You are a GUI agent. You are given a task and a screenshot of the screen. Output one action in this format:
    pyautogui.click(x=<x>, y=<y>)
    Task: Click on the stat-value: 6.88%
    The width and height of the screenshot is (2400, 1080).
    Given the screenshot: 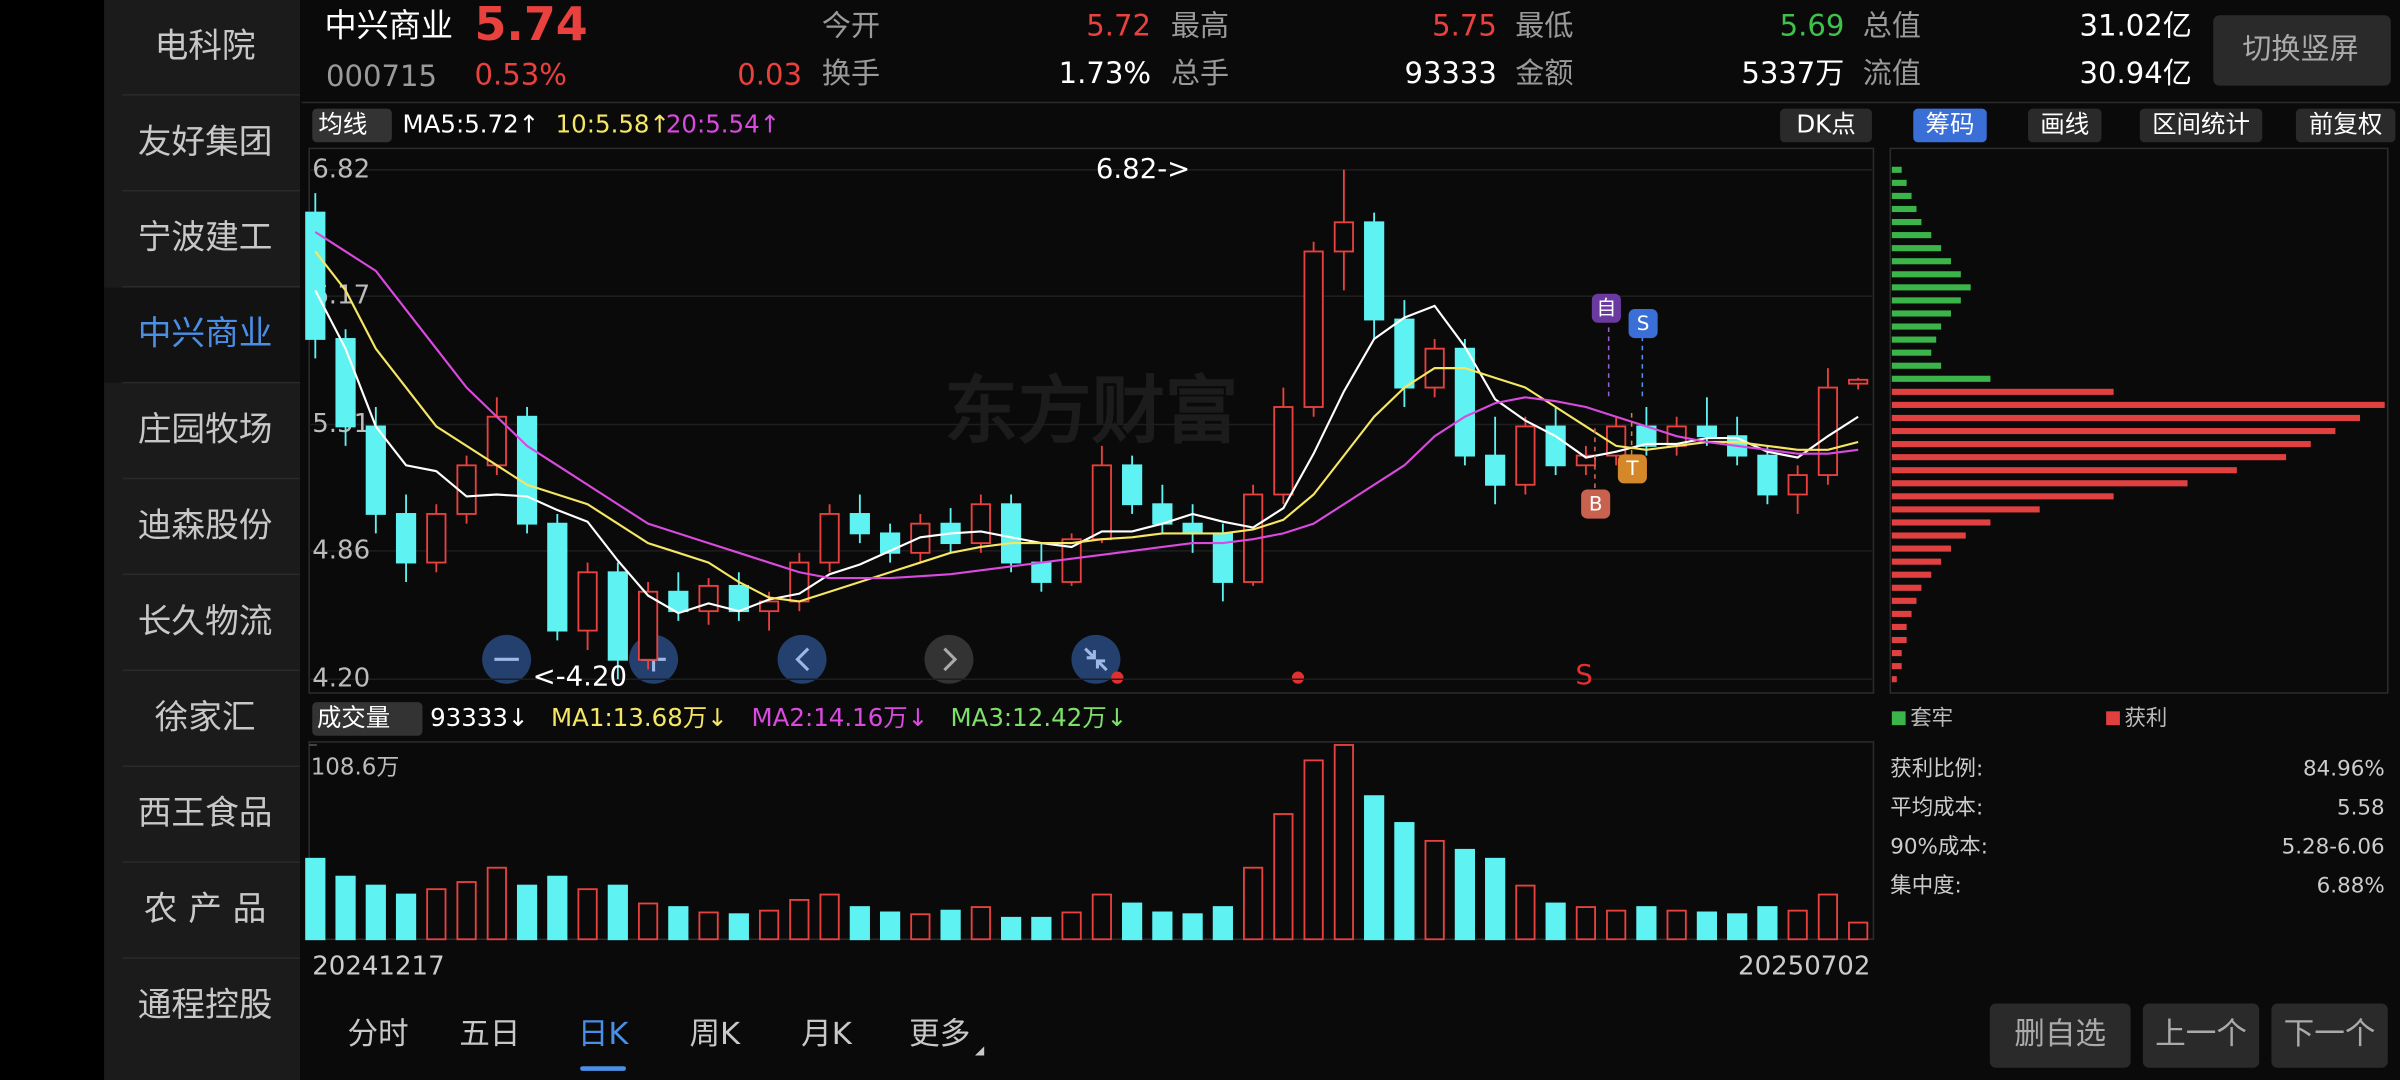 What is the action you would take?
    pyautogui.click(x=2351, y=885)
    